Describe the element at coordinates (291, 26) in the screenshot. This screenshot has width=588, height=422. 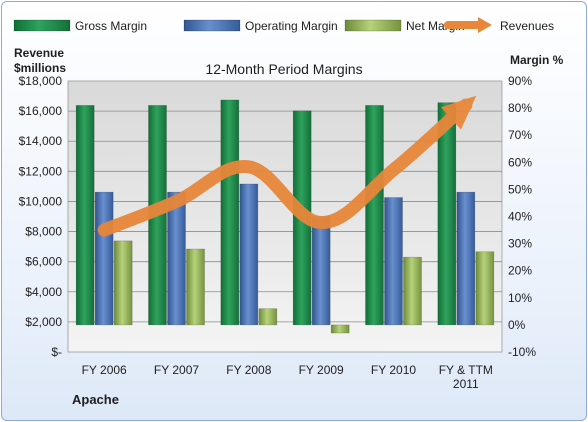
I see `operating-margin-legend-label: Operating Margin` at that location.